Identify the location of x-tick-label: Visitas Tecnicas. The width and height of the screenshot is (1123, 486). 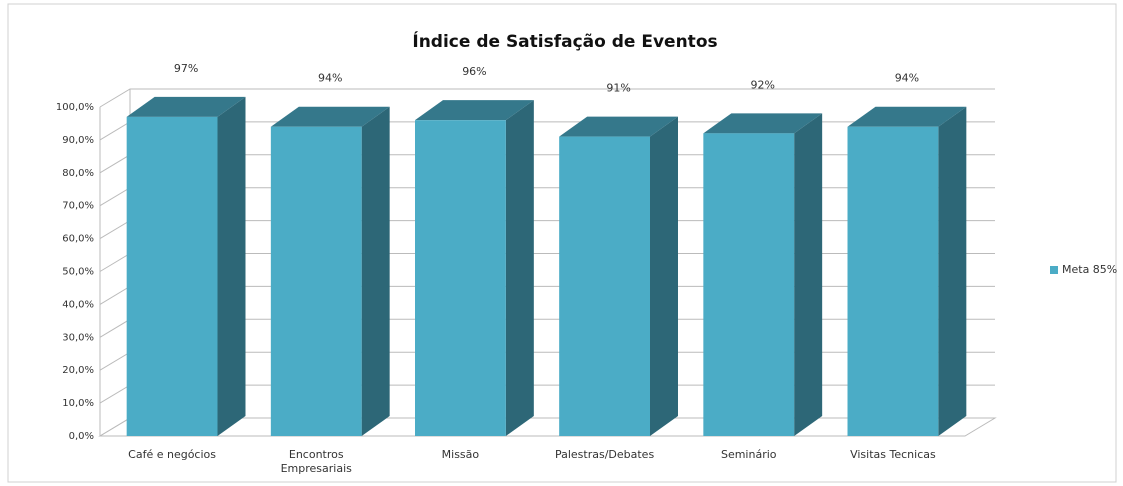
(893, 454).